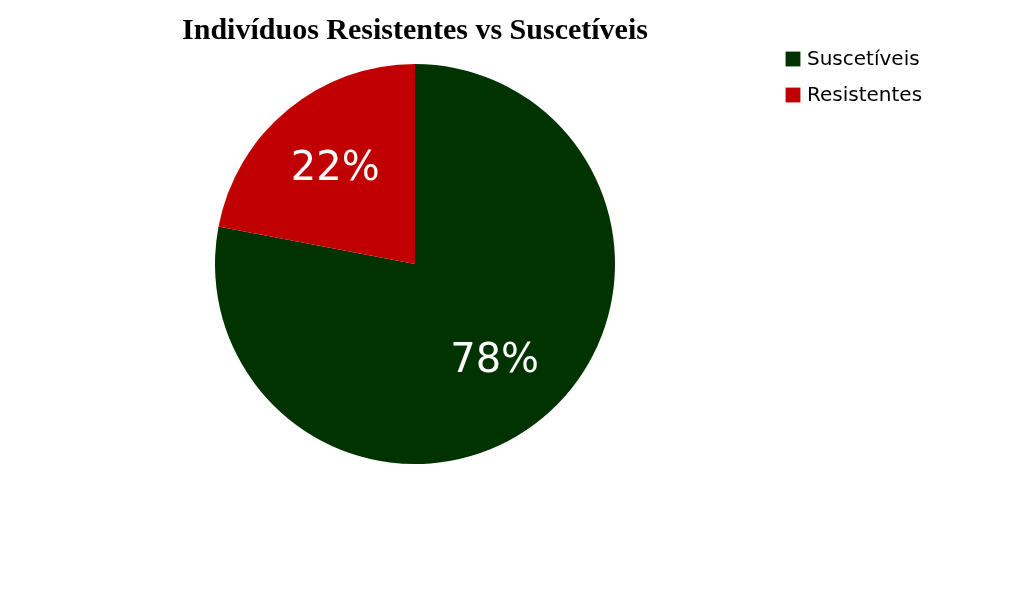 This screenshot has width=1017, height=598. What do you see at coordinates (495, 358) in the screenshot?
I see `data-label: 78%` at bounding box center [495, 358].